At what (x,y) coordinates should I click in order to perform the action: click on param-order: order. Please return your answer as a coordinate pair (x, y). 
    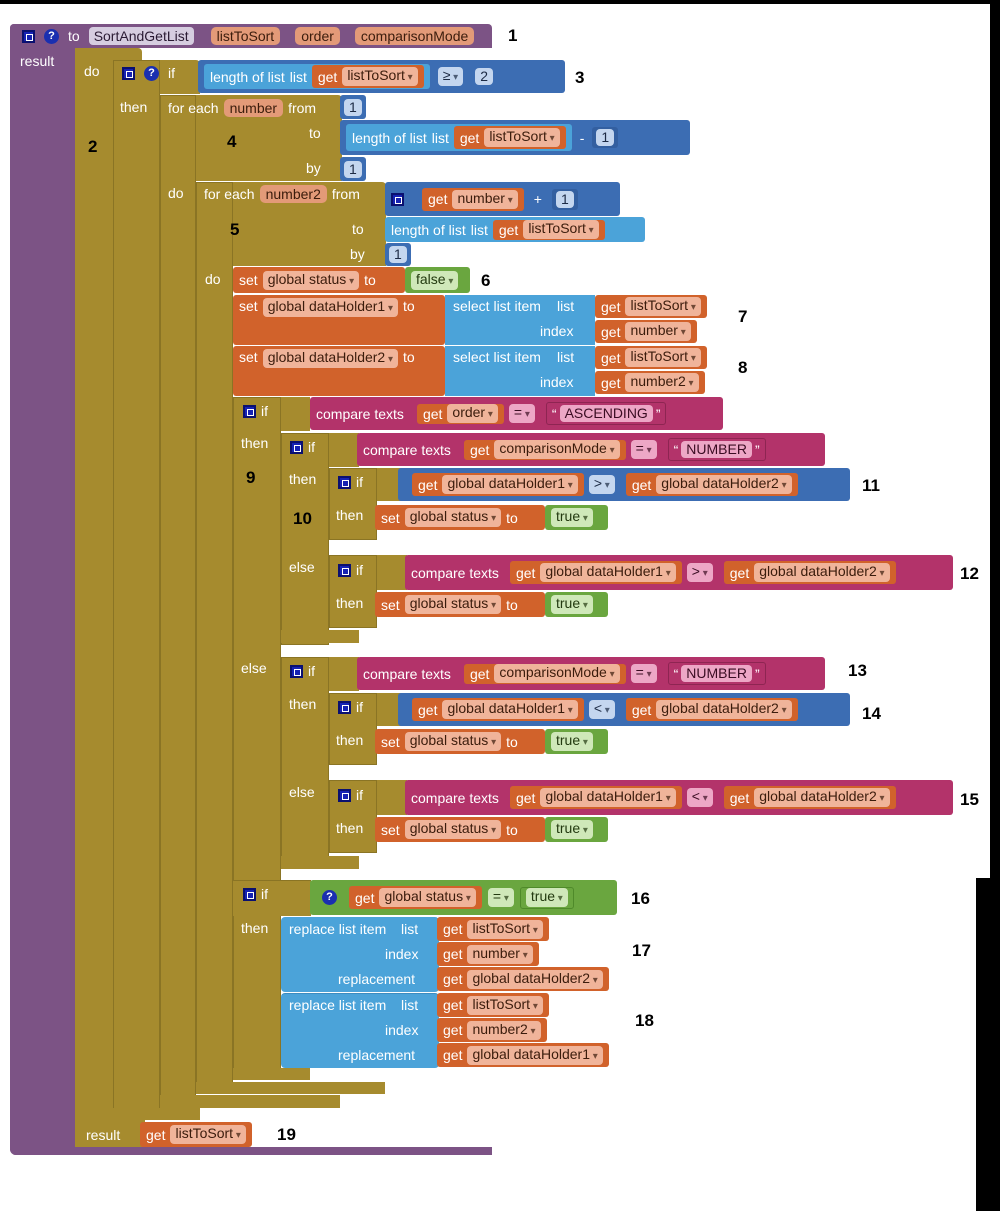
    Looking at the image, I should click on (317, 36).